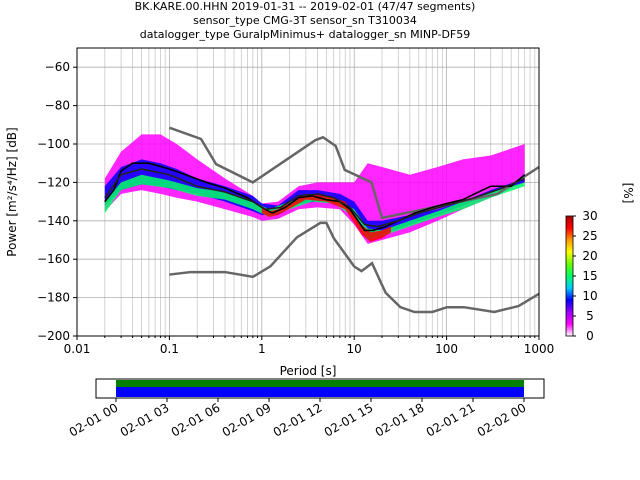 The height and width of the screenshot is (480, 640). What do you see at coordinates (53, 259) in the screenshot?
I see `y-tick-label: −160` at bounding box center [53, 259].